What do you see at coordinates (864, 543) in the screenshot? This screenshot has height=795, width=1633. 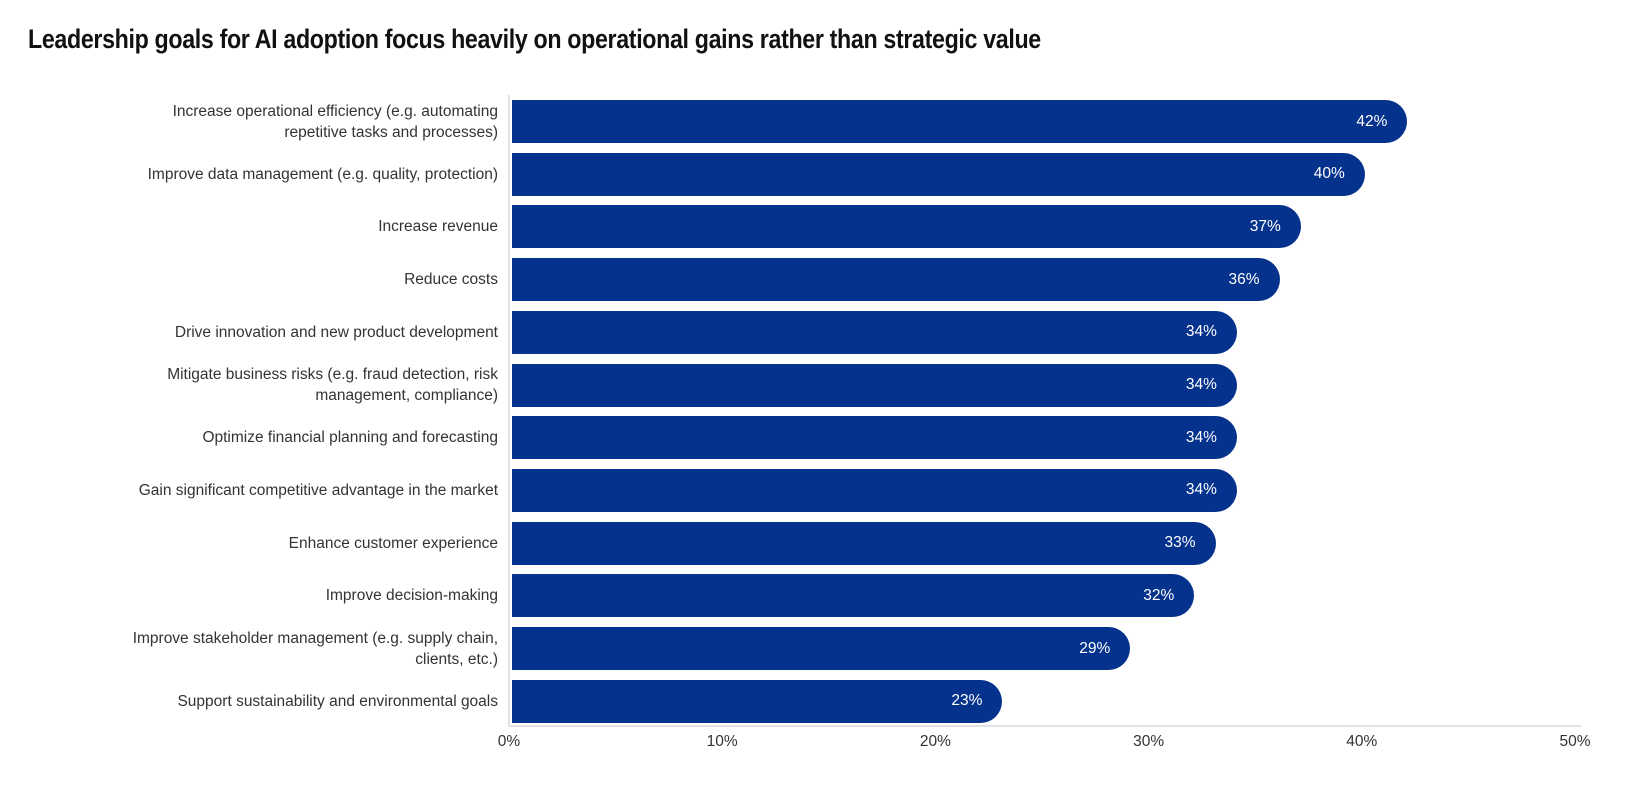 I see `bar: 33%` at bounding box center [864, 543].